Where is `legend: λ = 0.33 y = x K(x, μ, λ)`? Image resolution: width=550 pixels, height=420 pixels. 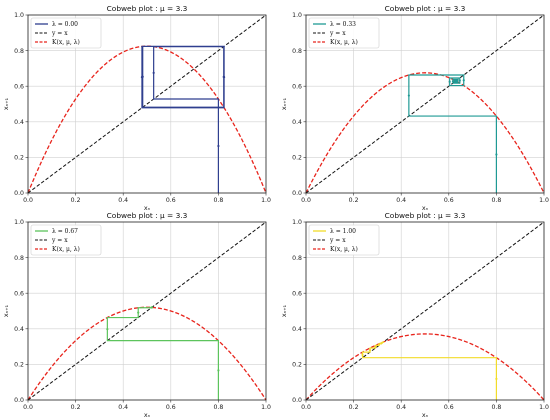
legend: λ = 0.33 y = x K(x, μ, λ) is located at coordinates (344, 33).